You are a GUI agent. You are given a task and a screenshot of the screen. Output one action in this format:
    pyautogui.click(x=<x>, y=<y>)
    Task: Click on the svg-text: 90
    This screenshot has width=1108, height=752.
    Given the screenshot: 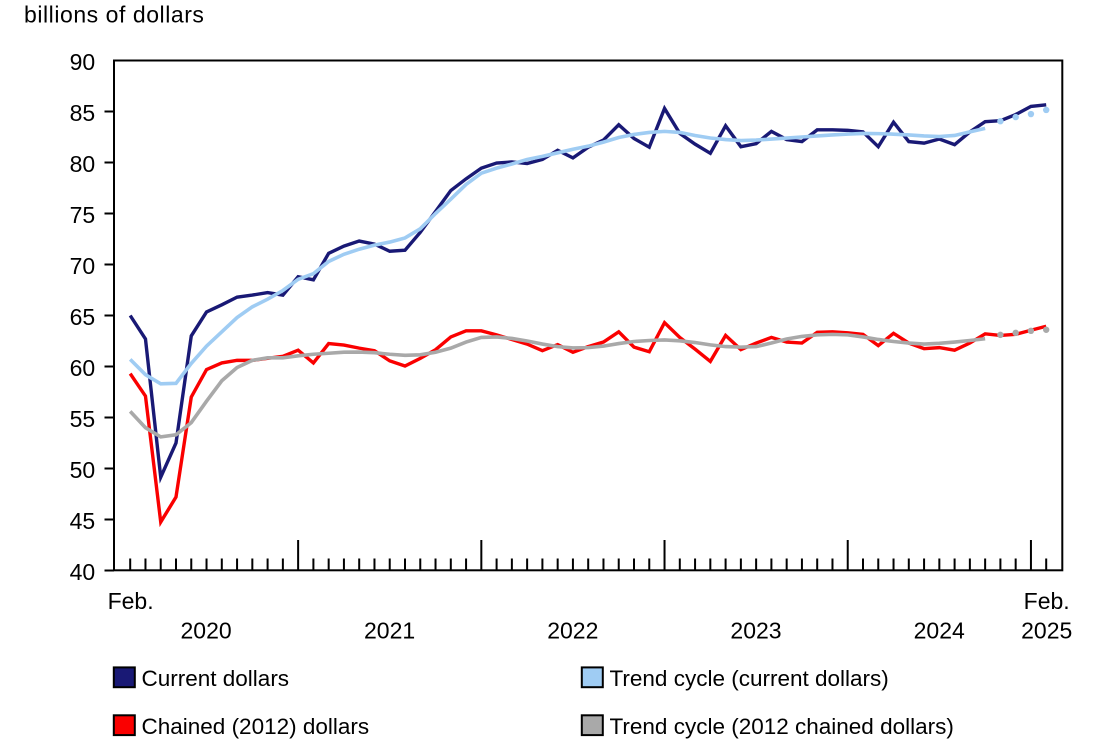 What is the action you would take?
    pyautogui.click(x=83, y=62)
    